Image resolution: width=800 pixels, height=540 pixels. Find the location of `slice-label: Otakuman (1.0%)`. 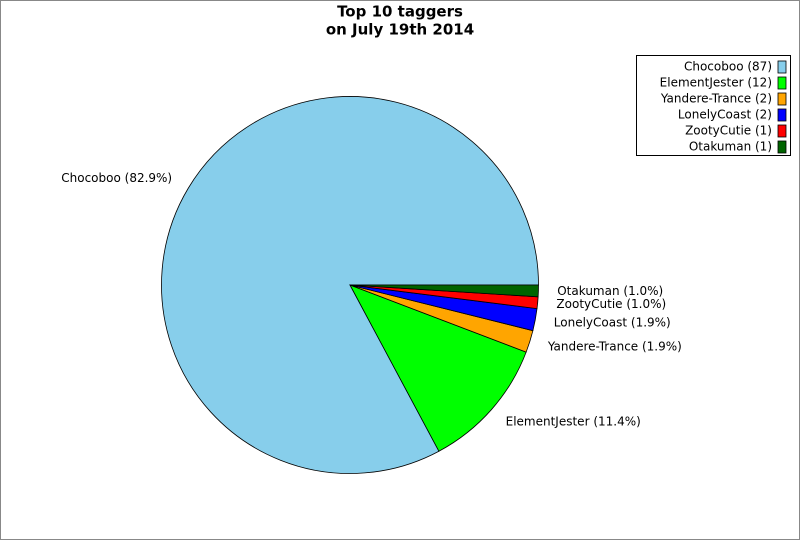

slice-label: Otakuman (1.0%) is located at coordinates (610, 291).